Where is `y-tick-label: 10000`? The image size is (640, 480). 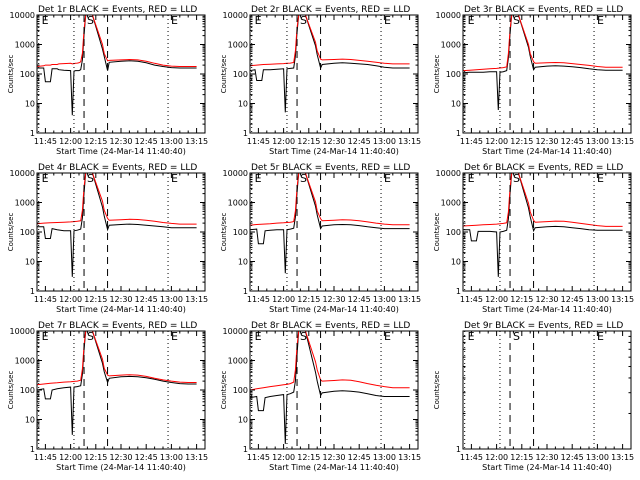 y-tick-label: 10000 is located at coordinates (235, 331).